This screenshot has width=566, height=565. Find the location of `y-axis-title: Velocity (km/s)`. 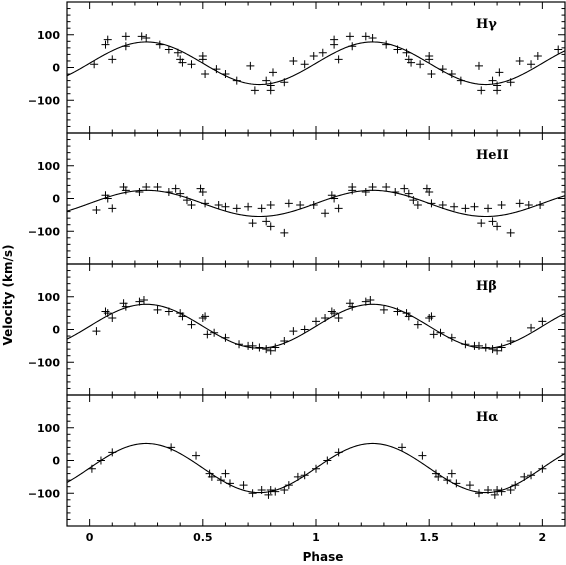

y-axis-title: Velocity (km/s) is located at coordinates (8, 294).